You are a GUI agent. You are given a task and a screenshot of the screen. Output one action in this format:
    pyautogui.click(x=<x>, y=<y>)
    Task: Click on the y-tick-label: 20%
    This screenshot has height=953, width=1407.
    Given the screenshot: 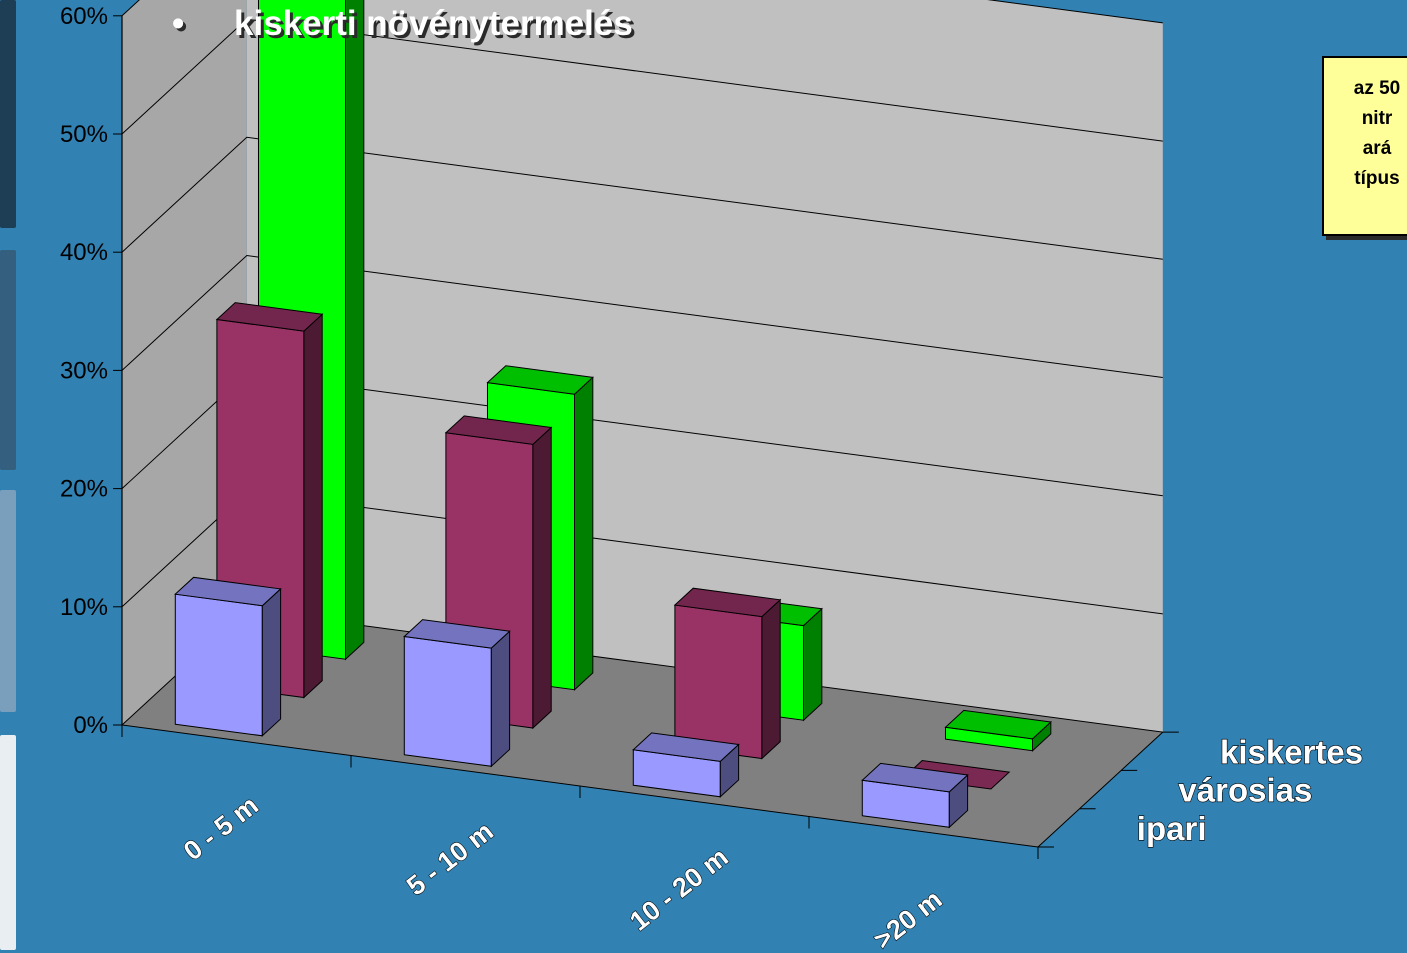 What is the action you would take?
    pyautogui.click(x=84, y=489)
    